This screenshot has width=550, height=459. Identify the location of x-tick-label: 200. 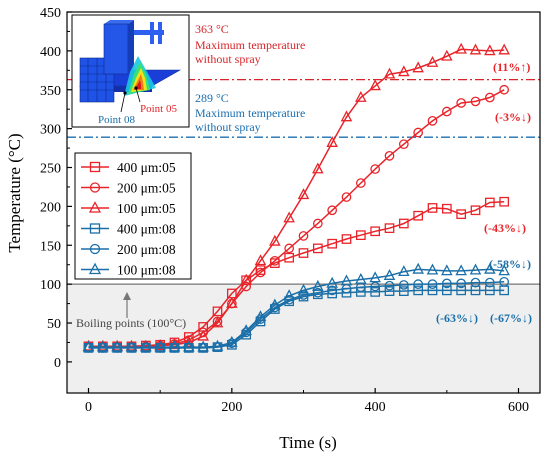
(231, 407).